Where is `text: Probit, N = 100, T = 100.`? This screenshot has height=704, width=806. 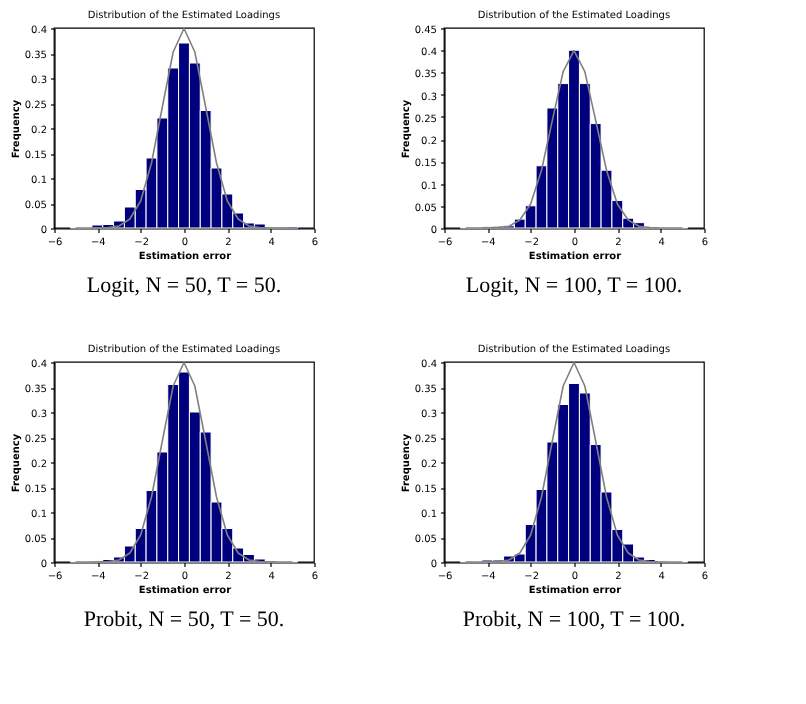 text: Probit, N = 100, T = 100. is located at coordinates (574, 620).